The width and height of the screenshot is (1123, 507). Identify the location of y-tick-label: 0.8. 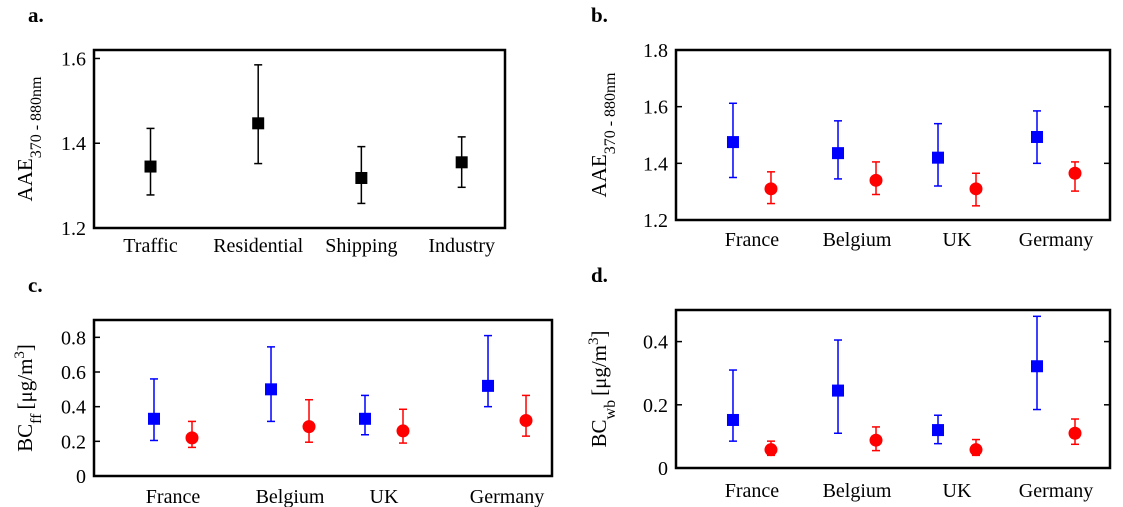
(73, 338).